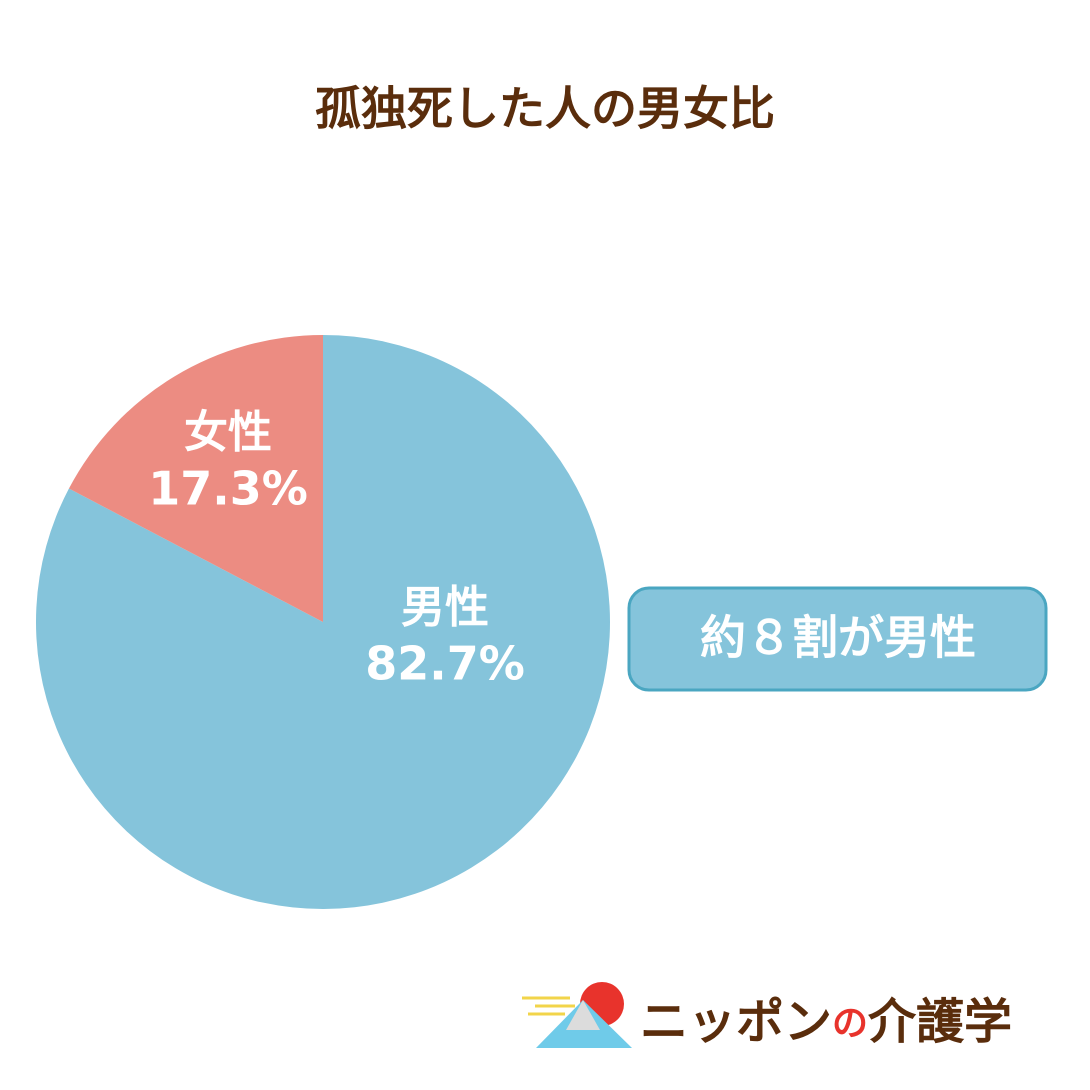 This screenshot has height=1090, width=1090. I want to click on annotation: 約８割が男性, so click(838, 638).